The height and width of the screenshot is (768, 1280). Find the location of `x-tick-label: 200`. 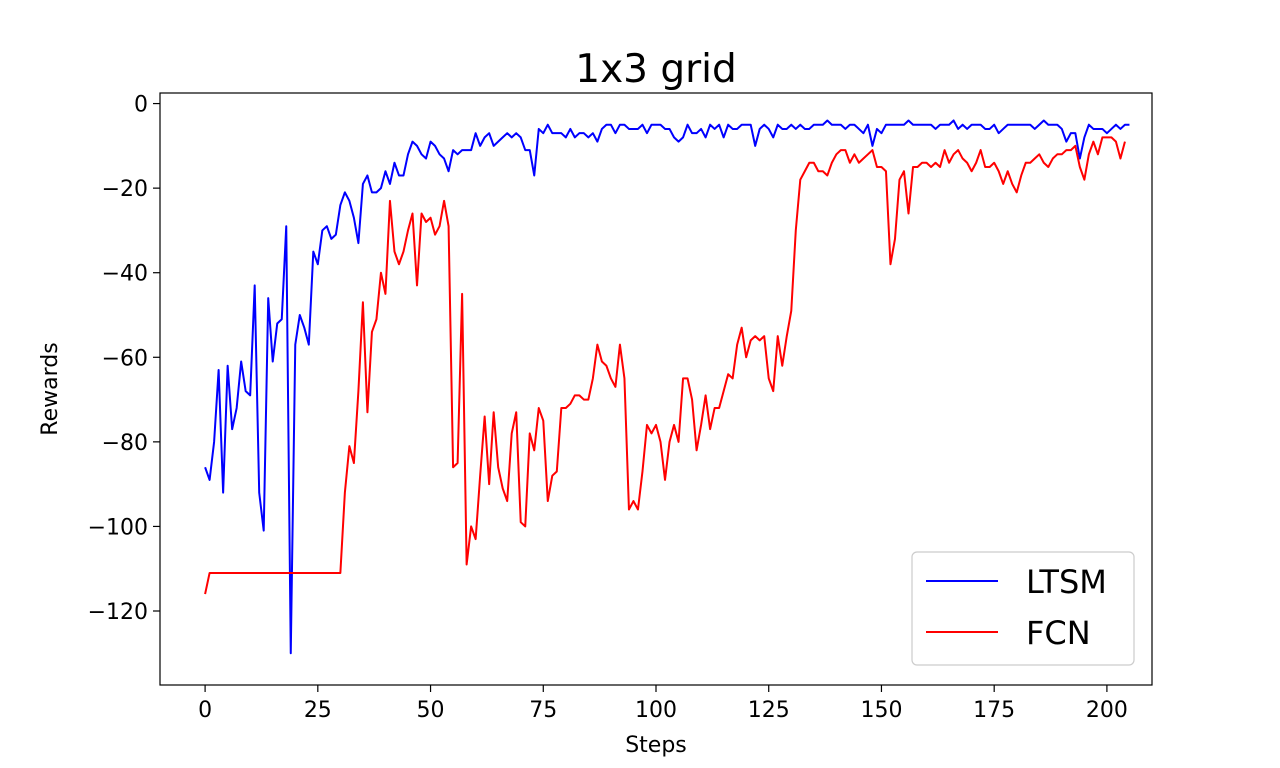

x-tick-label: 200 is located at coordinates (1107, 710).